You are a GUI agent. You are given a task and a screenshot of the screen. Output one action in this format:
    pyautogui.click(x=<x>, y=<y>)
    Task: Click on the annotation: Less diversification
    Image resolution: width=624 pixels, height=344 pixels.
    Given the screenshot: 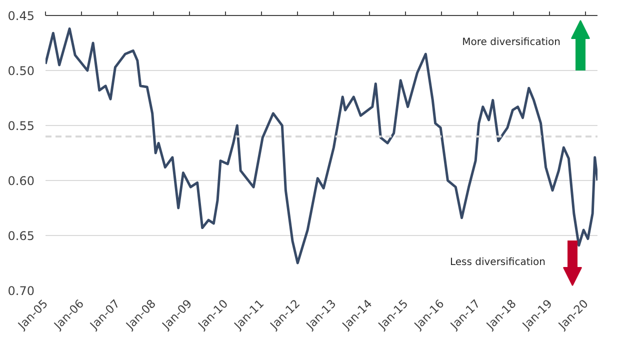 What is the action you would take?
    pyautogui.click(x=498, y=262)
    